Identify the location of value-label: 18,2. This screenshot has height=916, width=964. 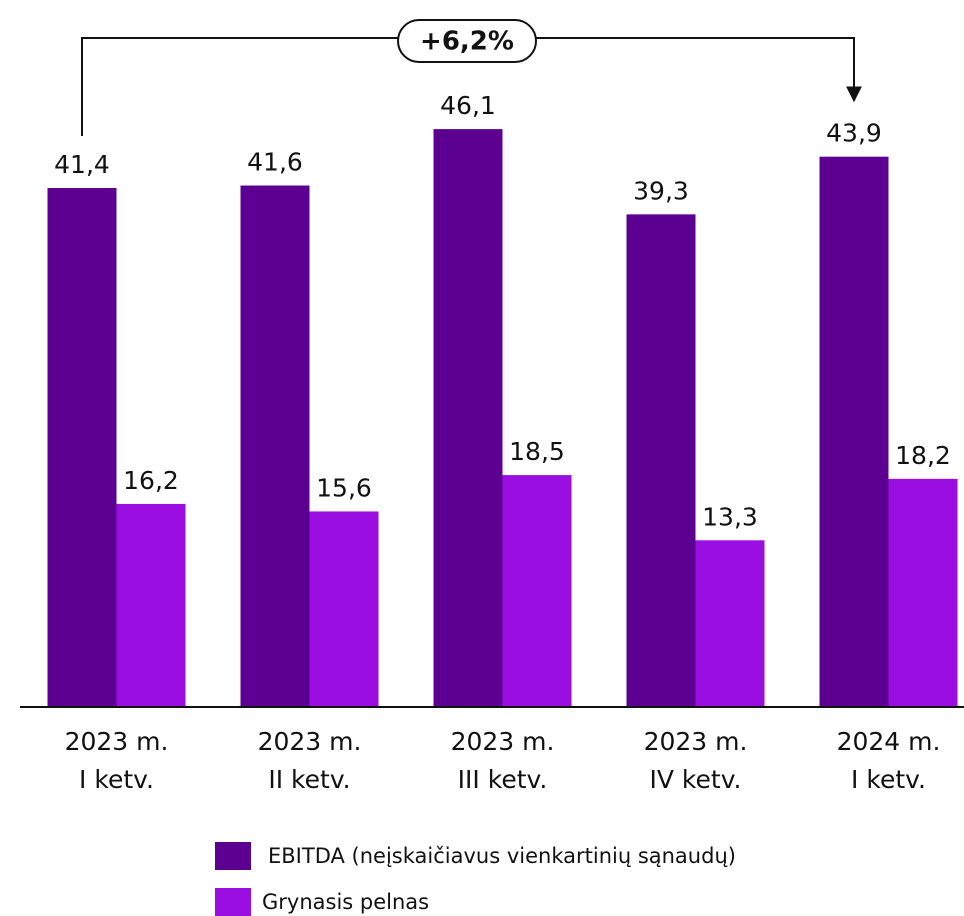
(923, 455).